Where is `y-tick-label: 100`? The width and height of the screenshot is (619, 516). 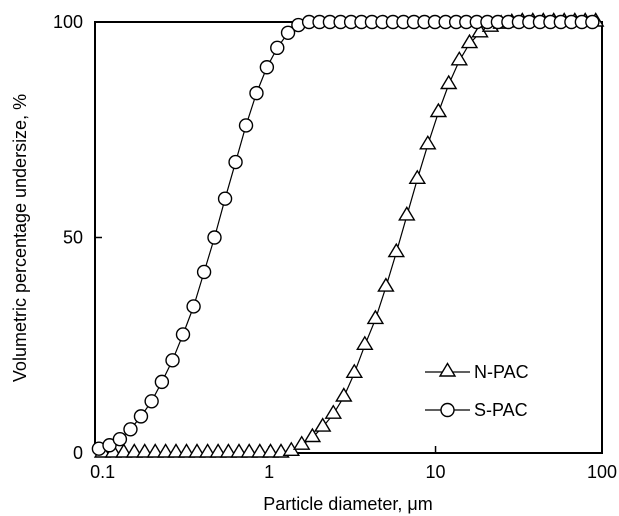 y-tick-label: 100 is located at coordinates (68, 22).